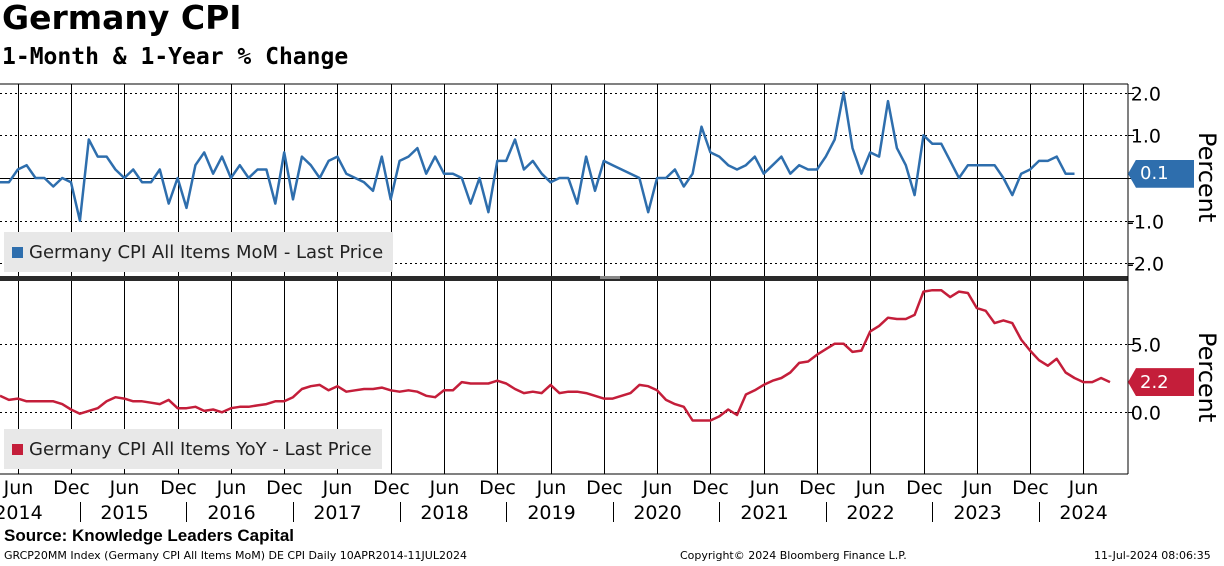 This screenshot has width=1224, height=566. Describe the element at coordinates (1083, 513) in the screenshot. I see `x-tick-year-label: 2024` at that location.